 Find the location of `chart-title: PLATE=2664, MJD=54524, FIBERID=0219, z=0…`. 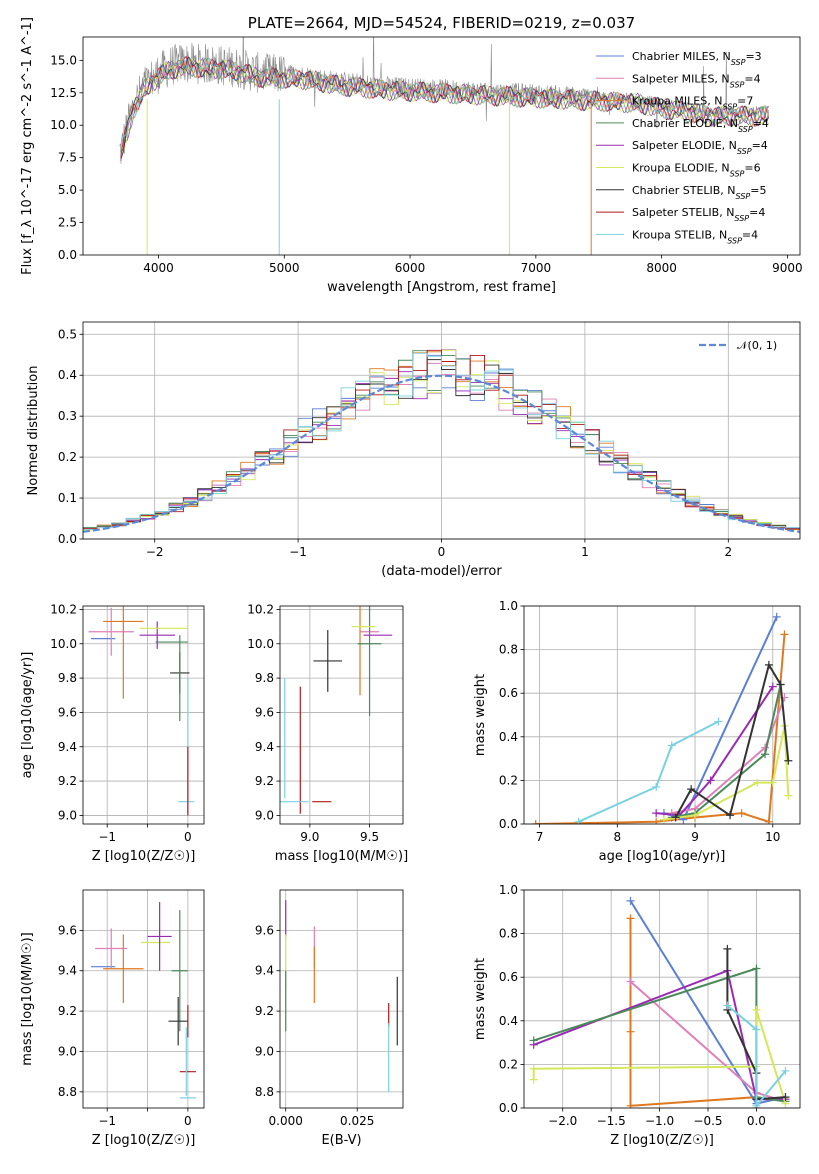

chart-title: PLATE=2664, MJD=54524, FIBERID=0219, z=0… is located at coordinates (441, 23).